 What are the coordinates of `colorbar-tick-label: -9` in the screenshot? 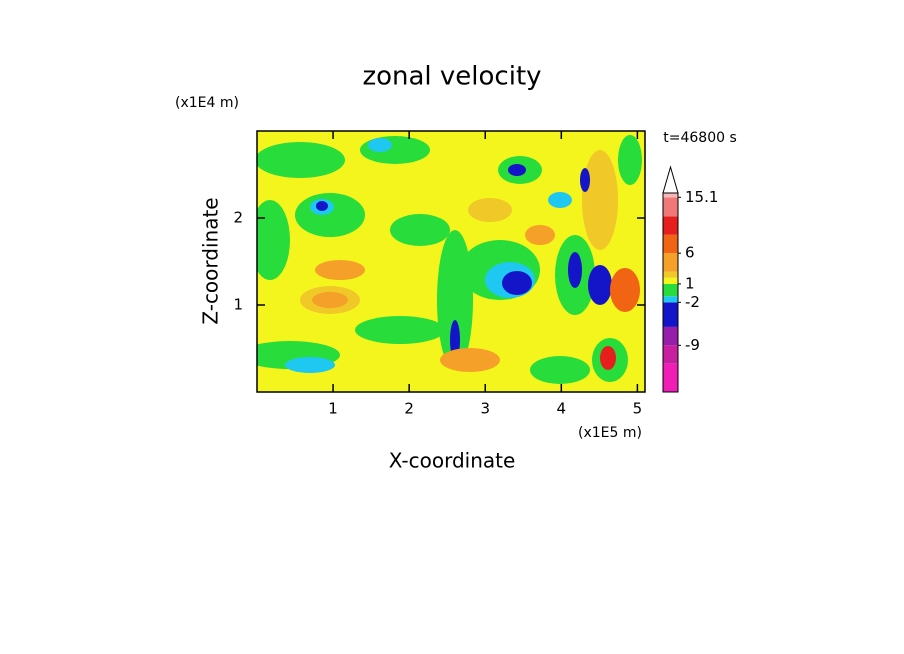 It's located at (692, 345).